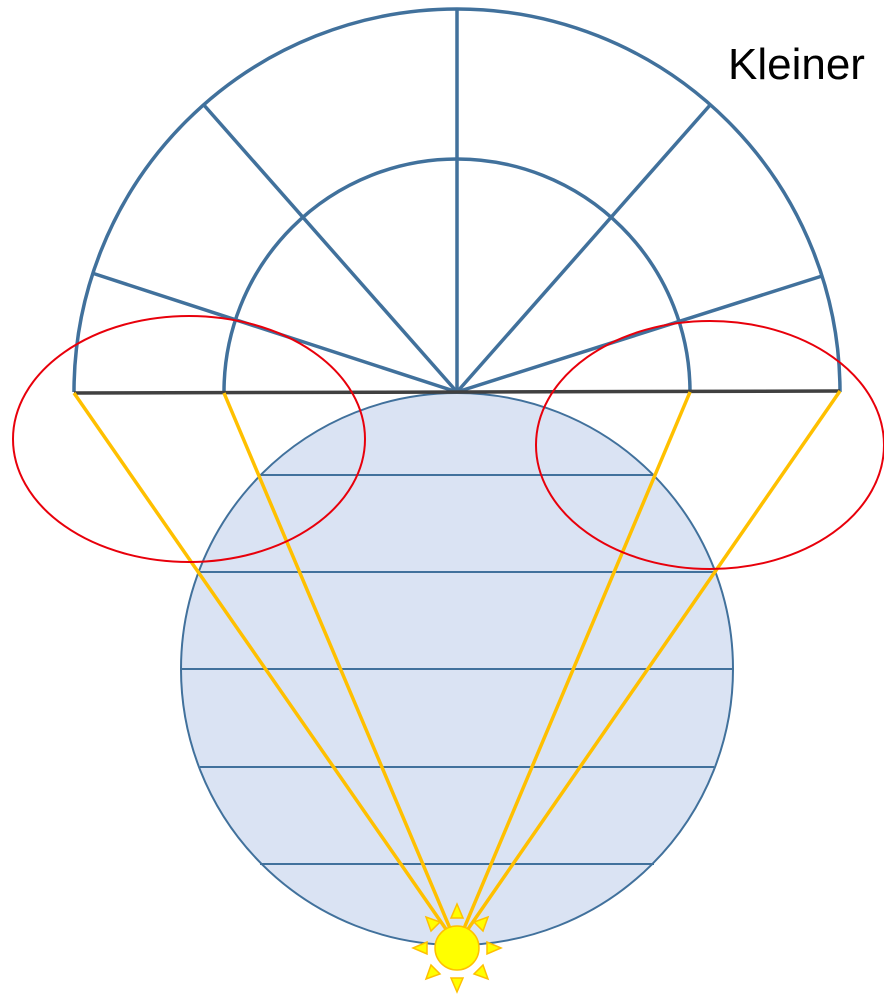 Image resolution: width=884 pixels, height=1001 pixels. I want to click on sun-icon, so click(457, 948).